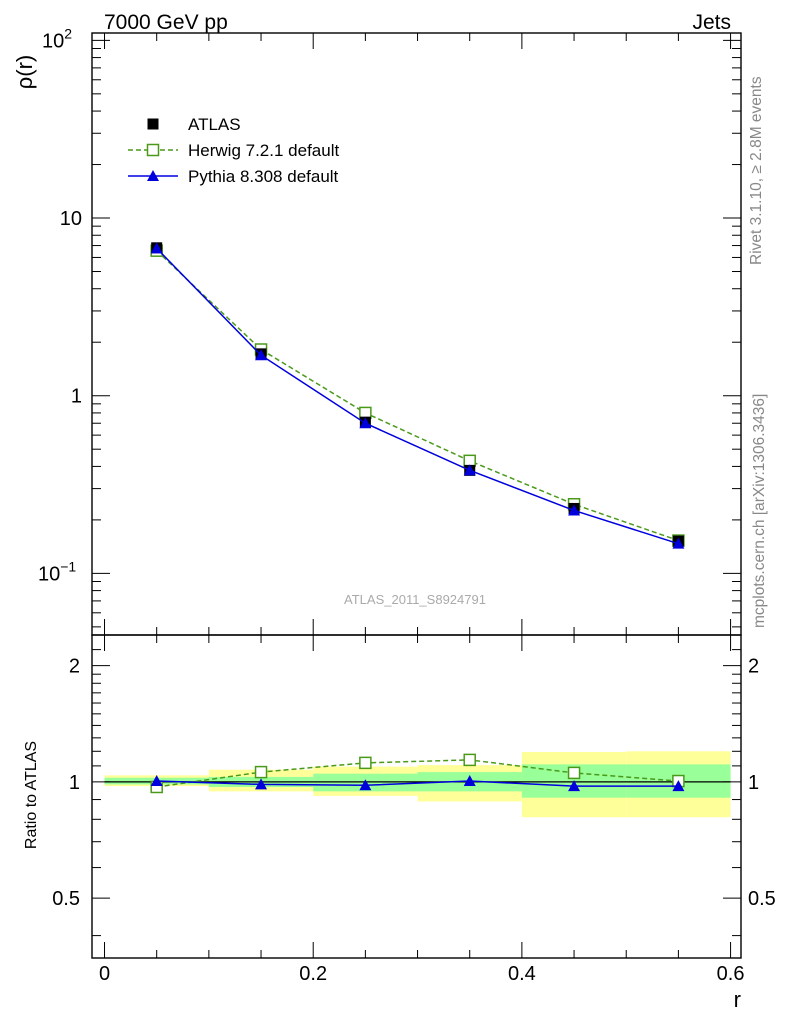 The width and height of the screenshot is (786, 1024). I want to click on y-tick-label: 10², so click(57, 38).